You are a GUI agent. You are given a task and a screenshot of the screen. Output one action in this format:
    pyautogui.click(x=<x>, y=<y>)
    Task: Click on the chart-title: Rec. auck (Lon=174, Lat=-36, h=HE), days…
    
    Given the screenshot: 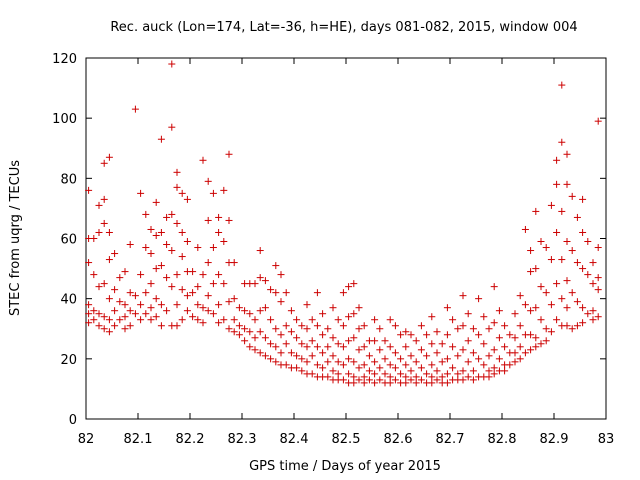 What is the action you would take?
    pyautogui.click(x=343, y=27)
    